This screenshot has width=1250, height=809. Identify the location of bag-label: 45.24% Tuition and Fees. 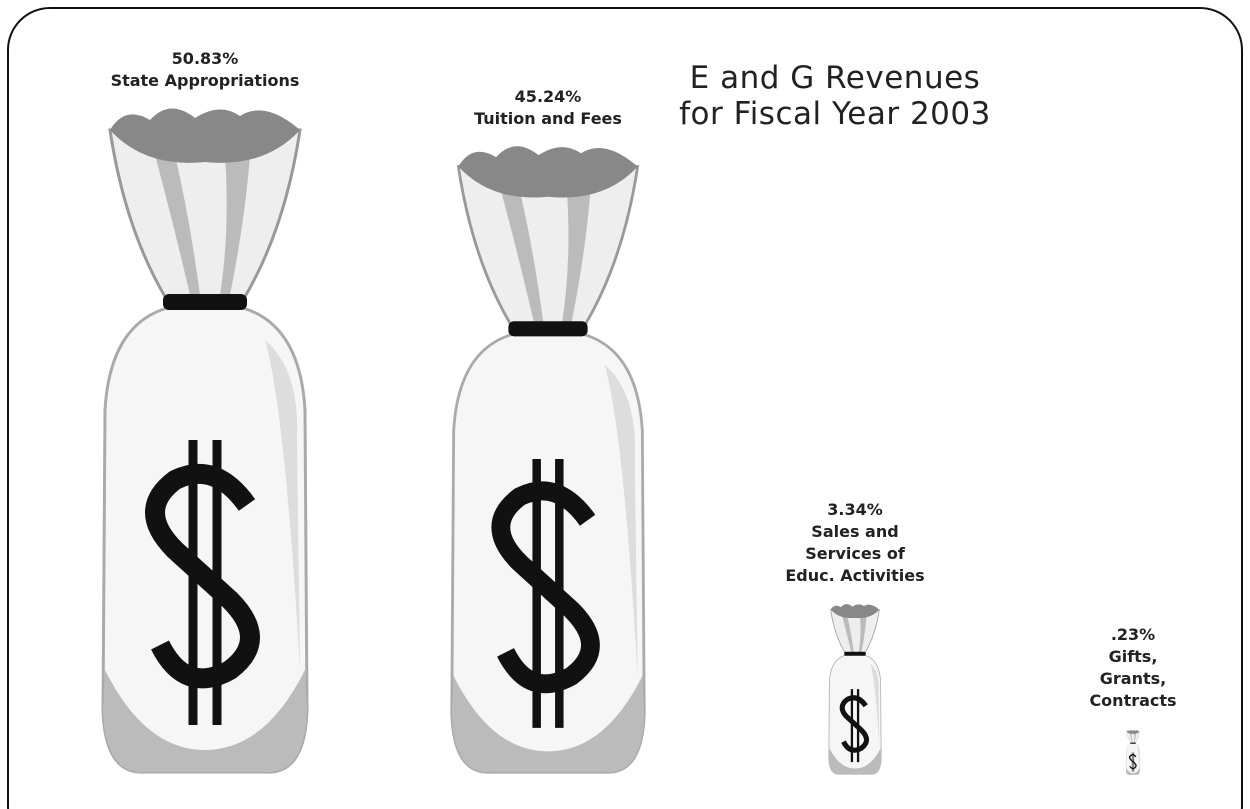
(548, 108).